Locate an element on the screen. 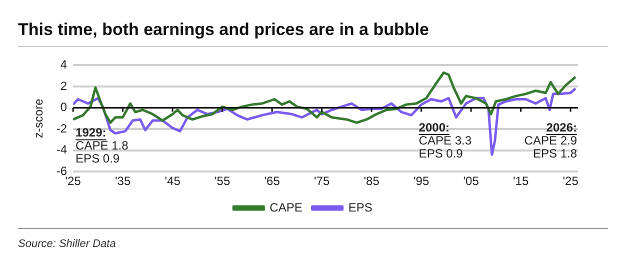  legend-label: CAPE is located at coordinates (286, 207).